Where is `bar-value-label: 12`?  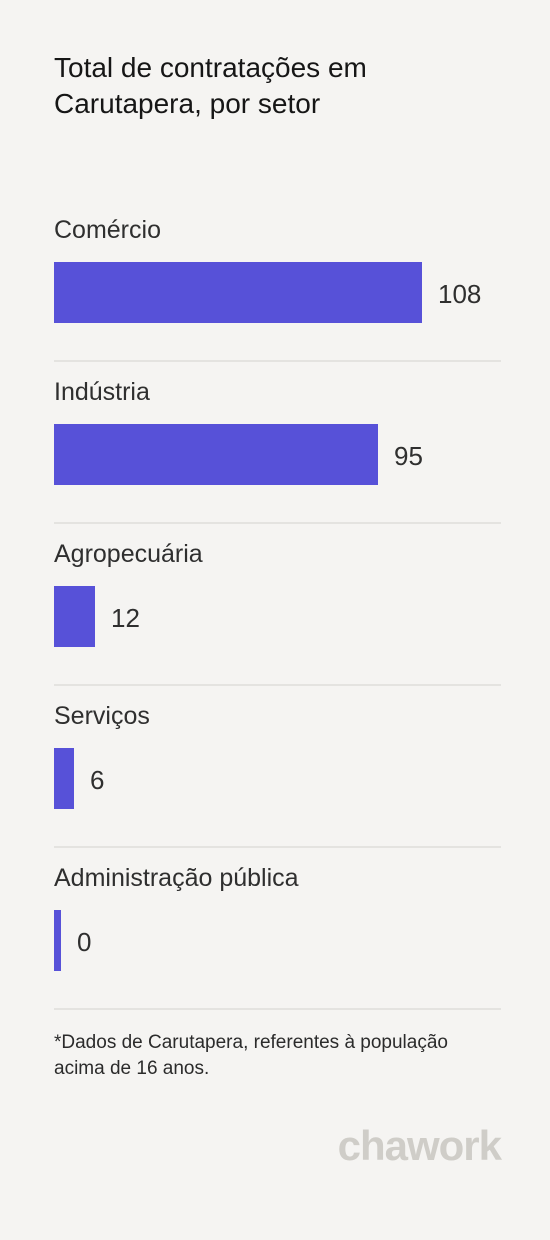
bar-value-label: 12 is located at coordinates (125, 618).